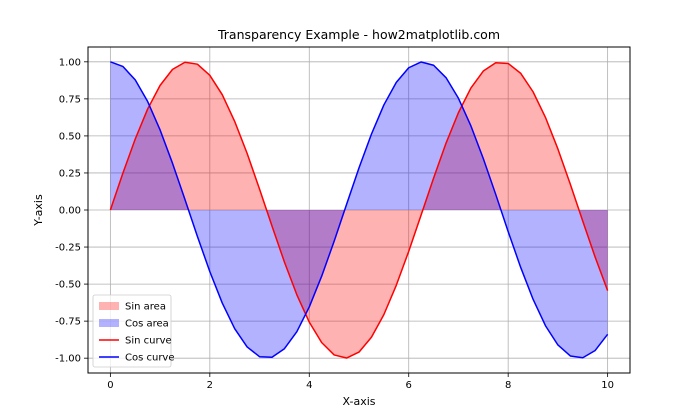  Describe the element at coordinates (68, 285) in the screenshot. I see `y-tick-label: -0.50` at that location.